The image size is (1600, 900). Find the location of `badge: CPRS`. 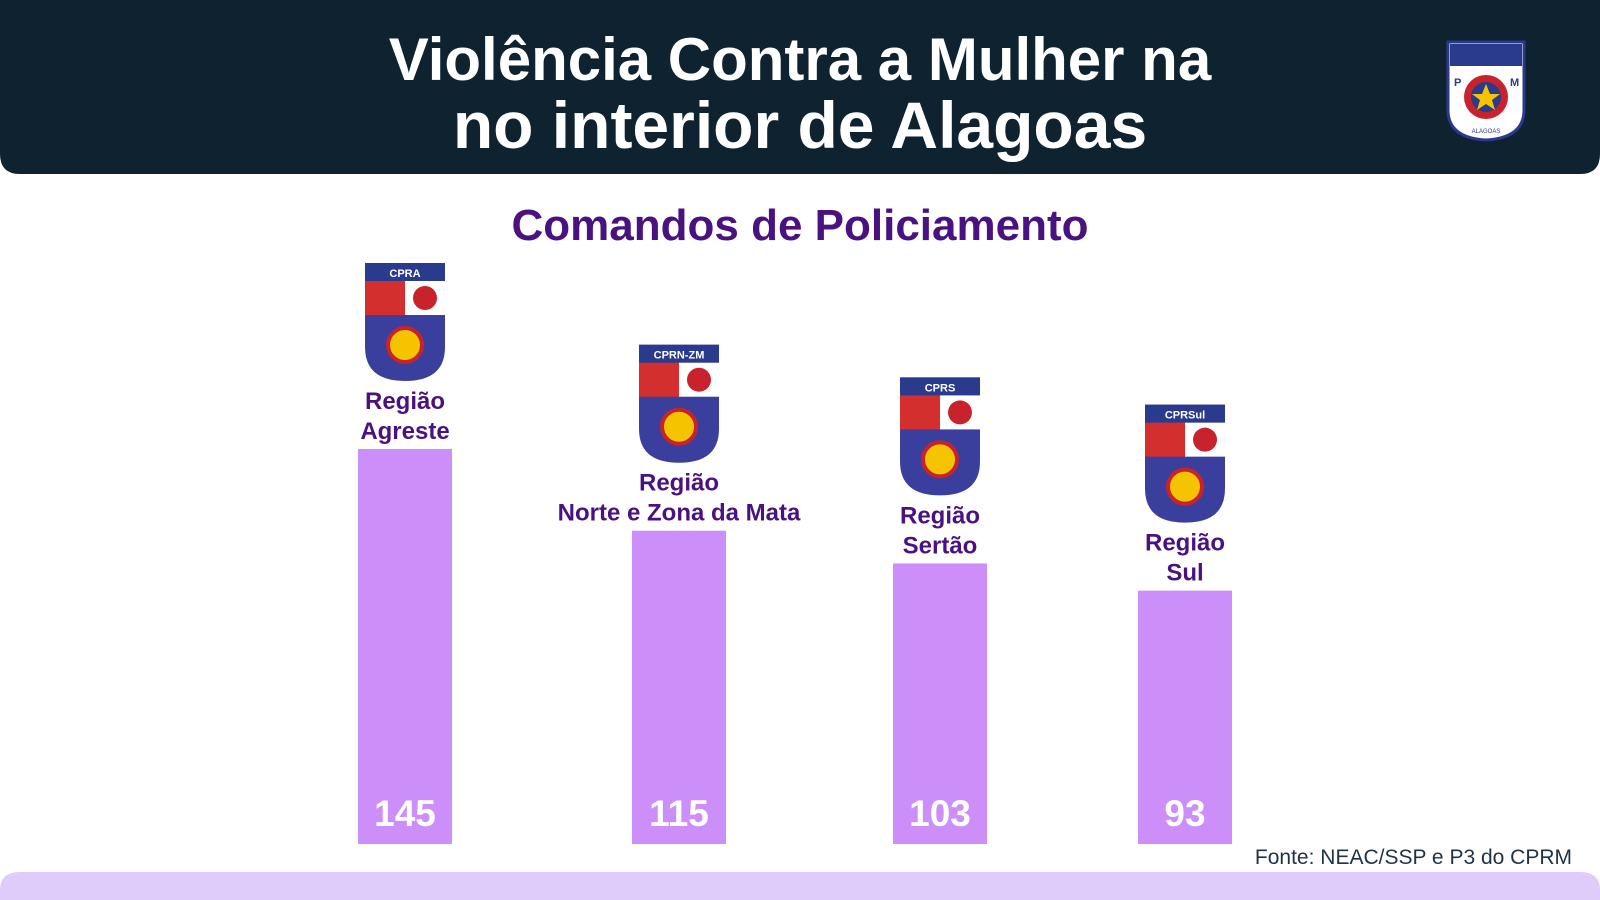

badge: CPRS is located at coordinates (940, 436).